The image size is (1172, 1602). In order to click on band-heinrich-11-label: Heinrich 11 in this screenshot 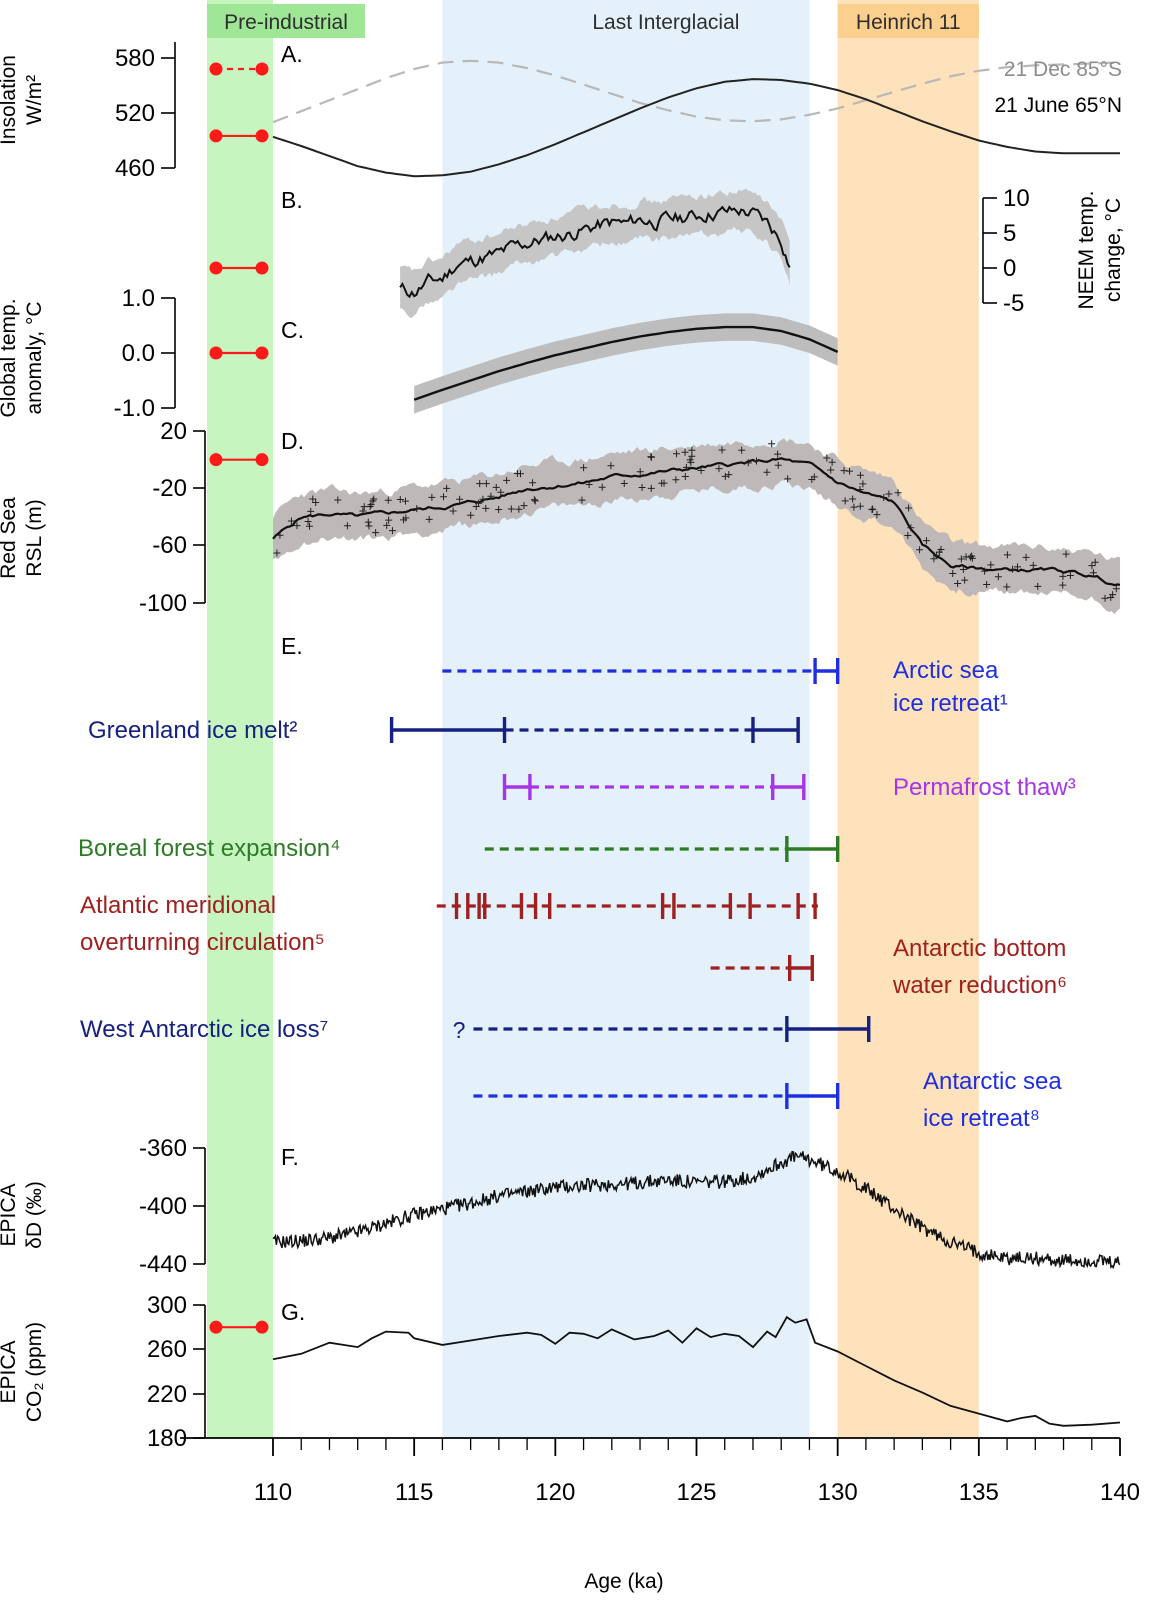, I will do `click(908, 22)`.